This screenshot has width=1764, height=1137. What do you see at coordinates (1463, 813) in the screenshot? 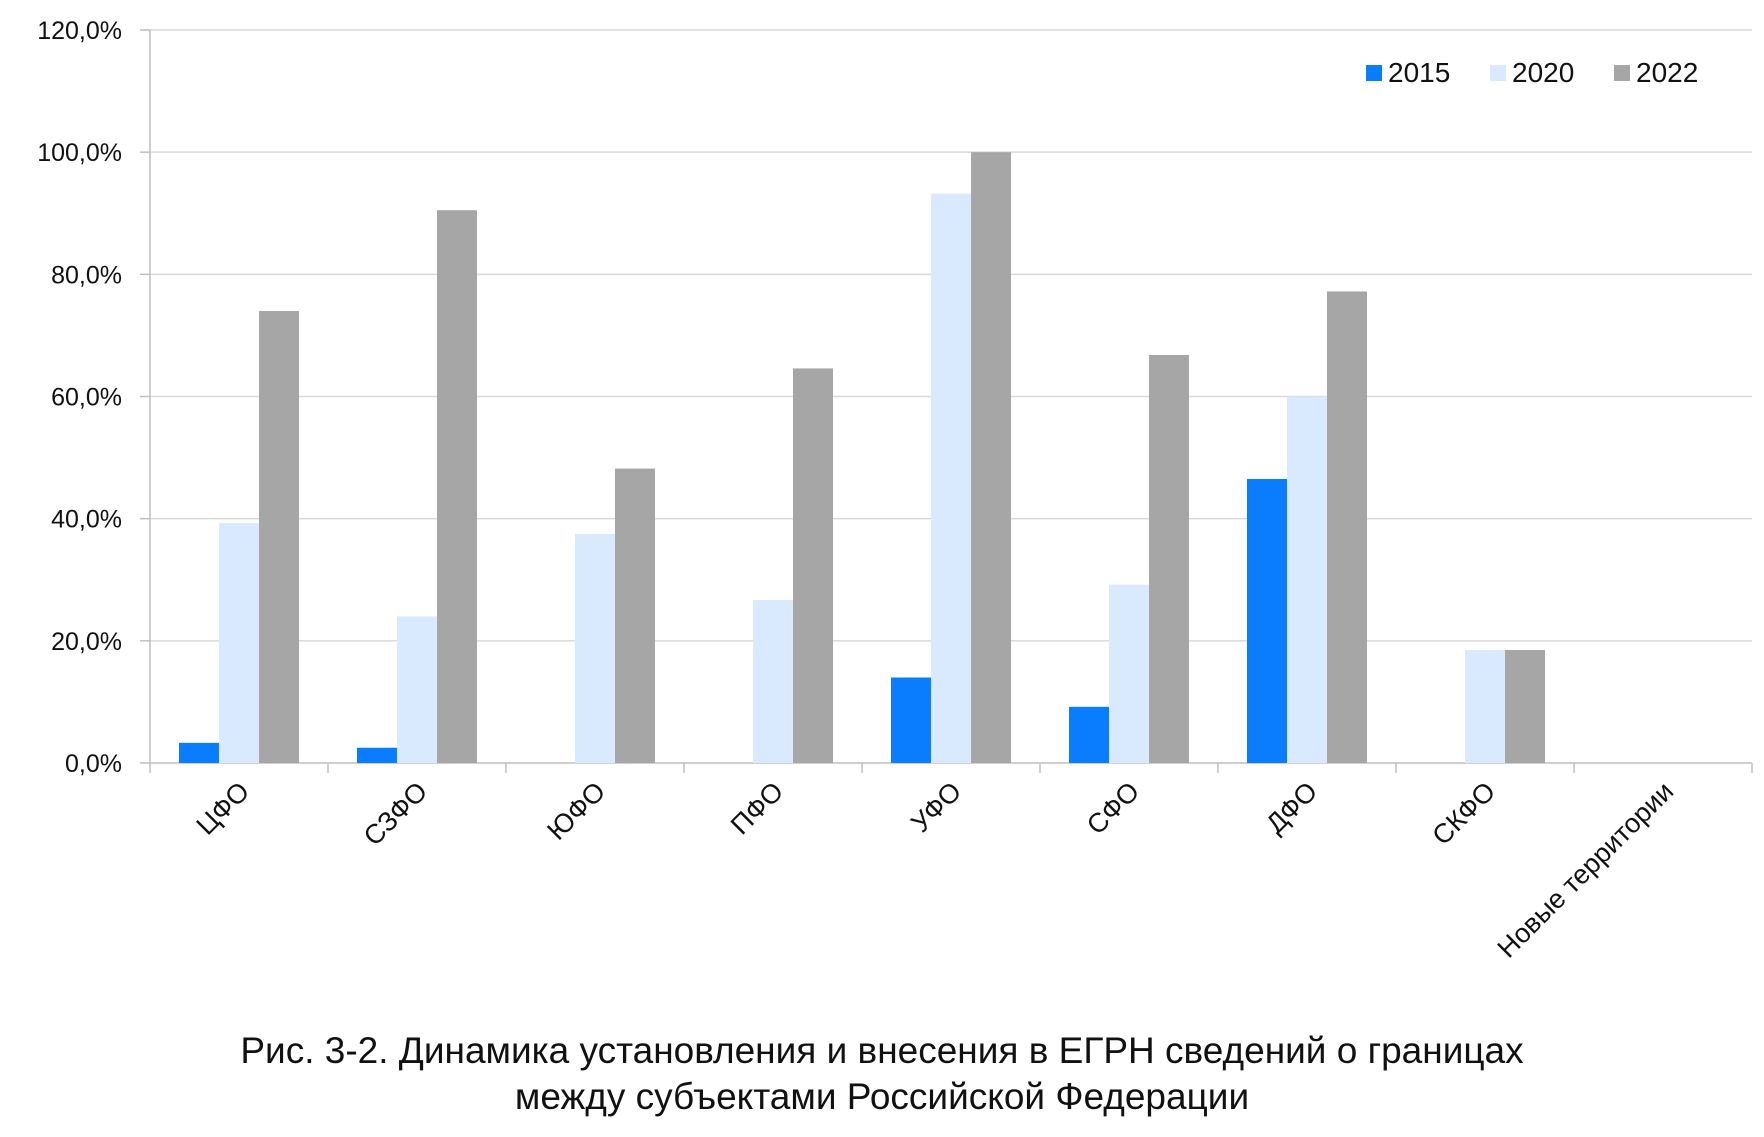
I see `x-tick-label: СКФО` at bounding box center [1463, 813].